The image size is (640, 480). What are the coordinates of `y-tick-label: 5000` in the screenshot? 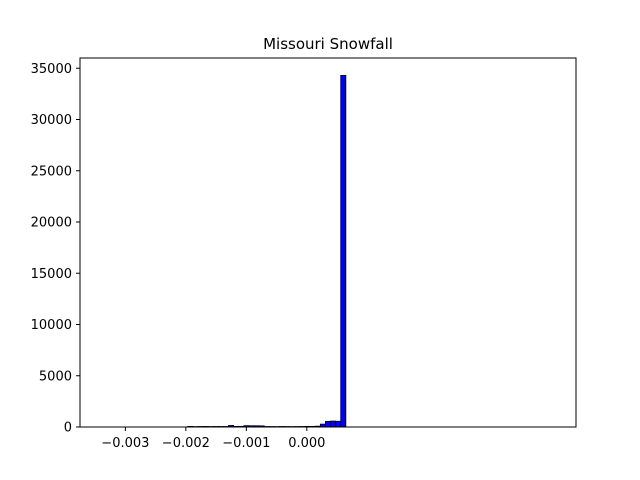 It's located at (55, 376).